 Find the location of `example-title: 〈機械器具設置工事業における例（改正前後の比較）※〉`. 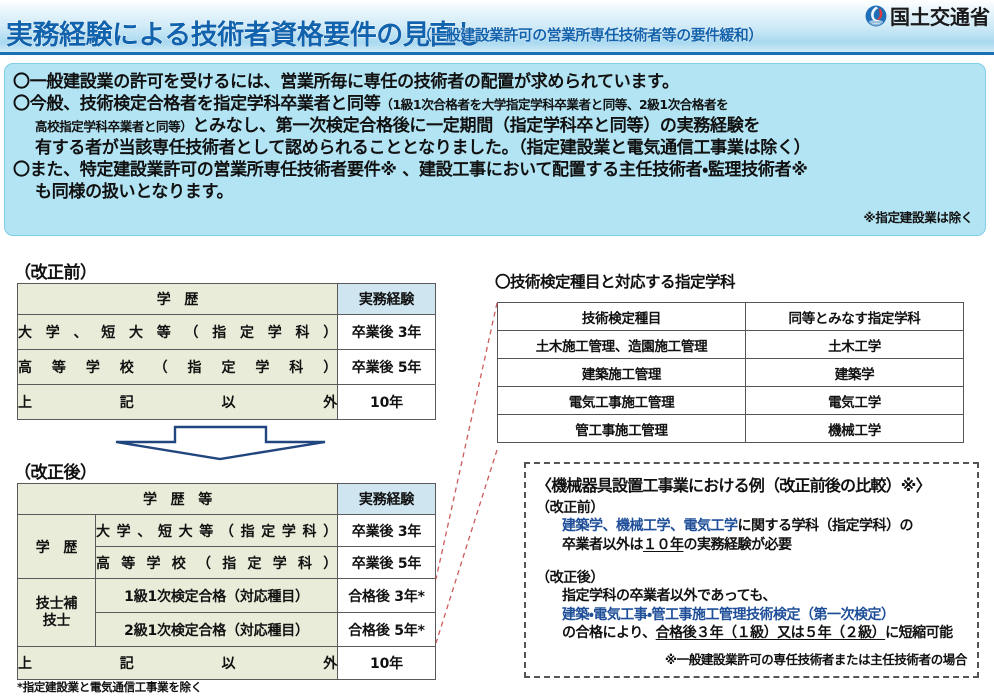

example-title: 〈機械器具設置工事業における例（改正前後の比較）※〉 is located at coordinates (734, 485).